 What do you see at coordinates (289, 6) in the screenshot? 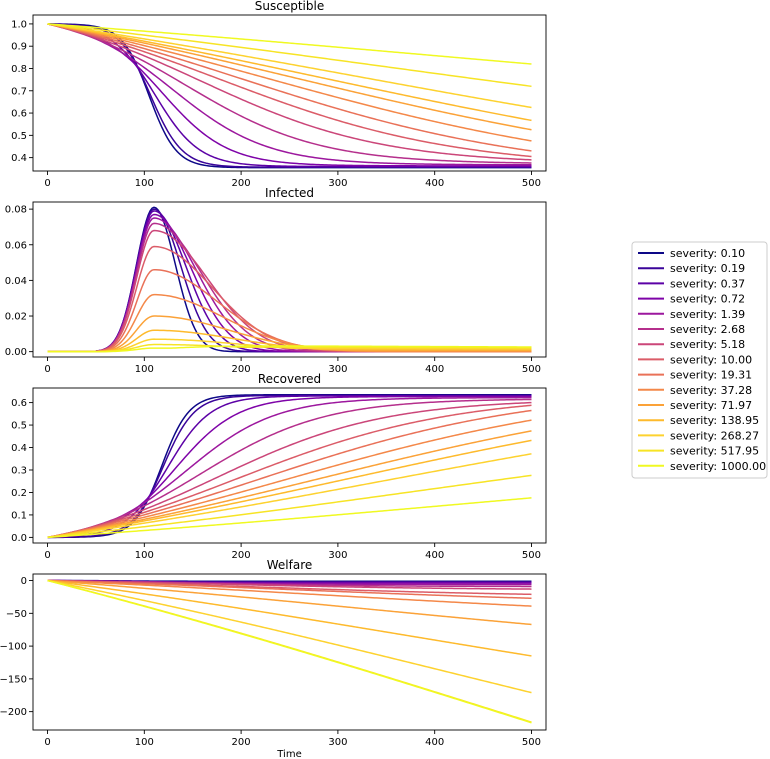
I see `panel-title: Susceptible` at bounding box center [289, 6].